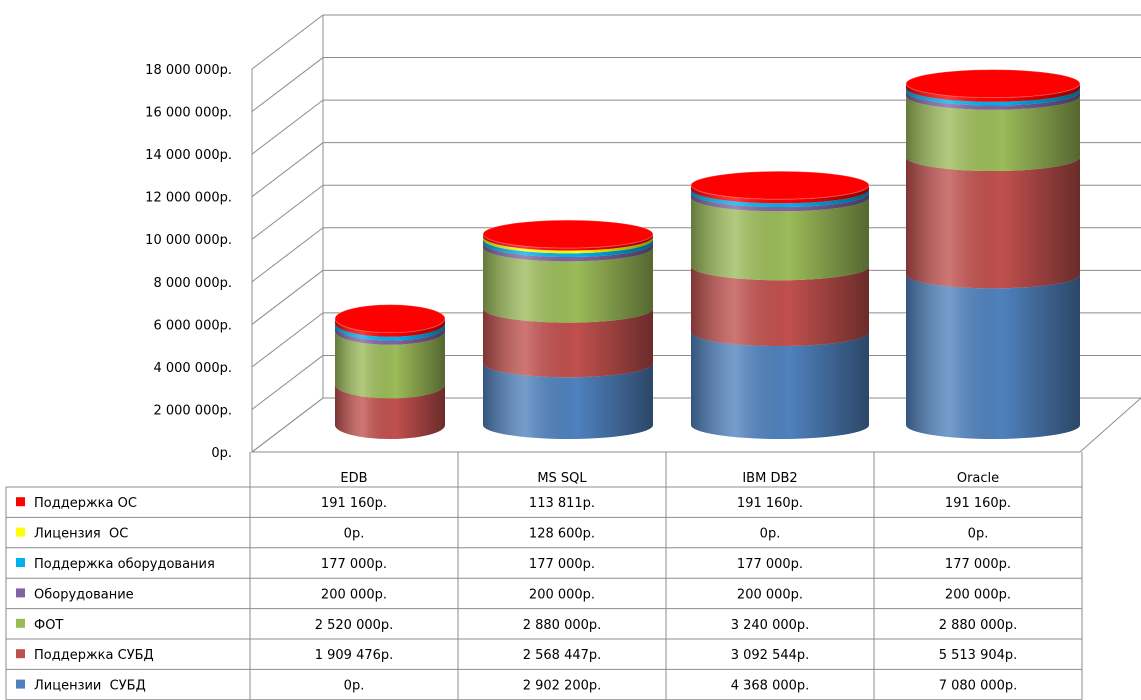  What do you see at coordinates (221, 453) in the screenshot?
I see `y-tick-label: 0р.` at bounding box center [221, 453].